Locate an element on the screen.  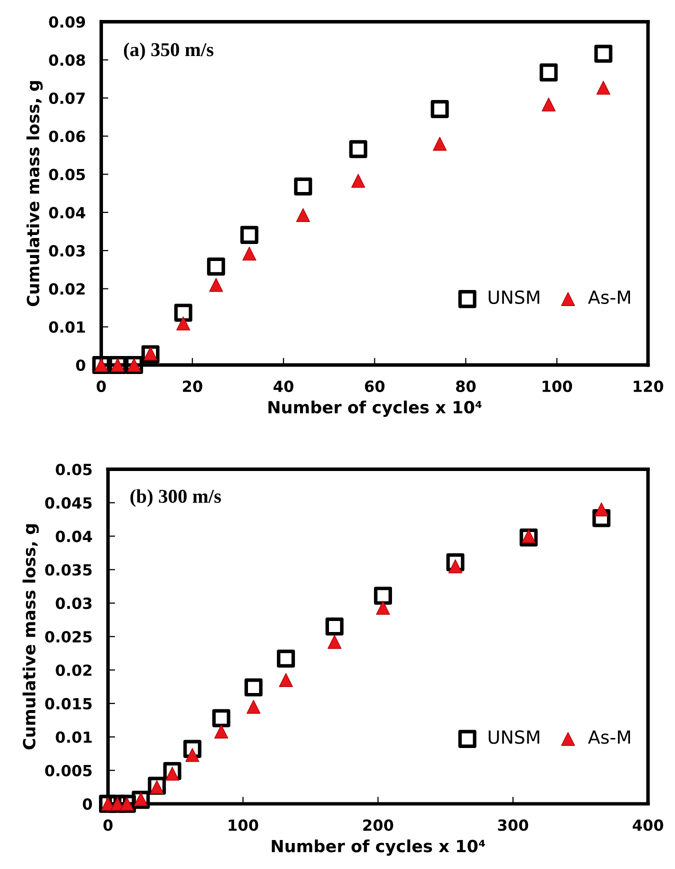
x-tick-label: 400 is located at coordinates (648, 825).